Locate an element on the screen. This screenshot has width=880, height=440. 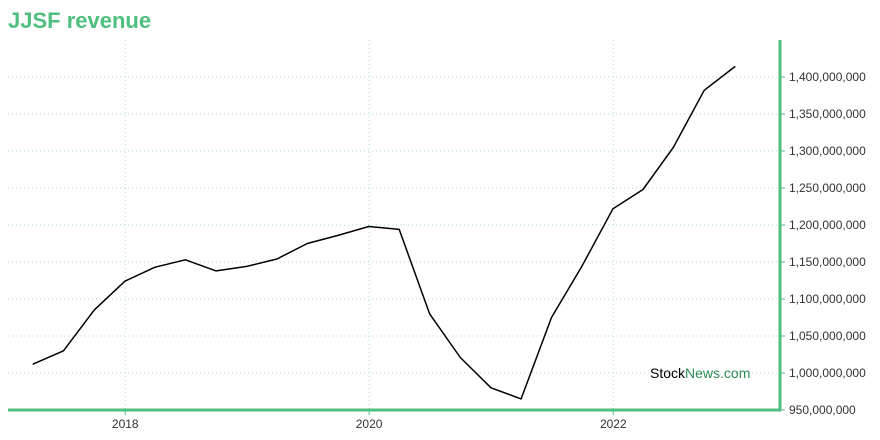
watermark-news: News is located at coordinates (702, 373).